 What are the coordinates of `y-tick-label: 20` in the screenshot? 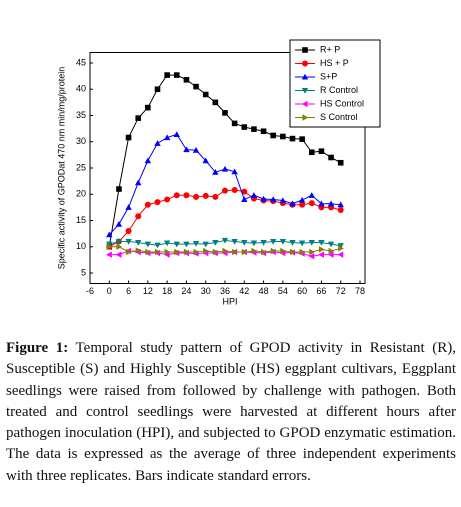 It's located at (81, 194).